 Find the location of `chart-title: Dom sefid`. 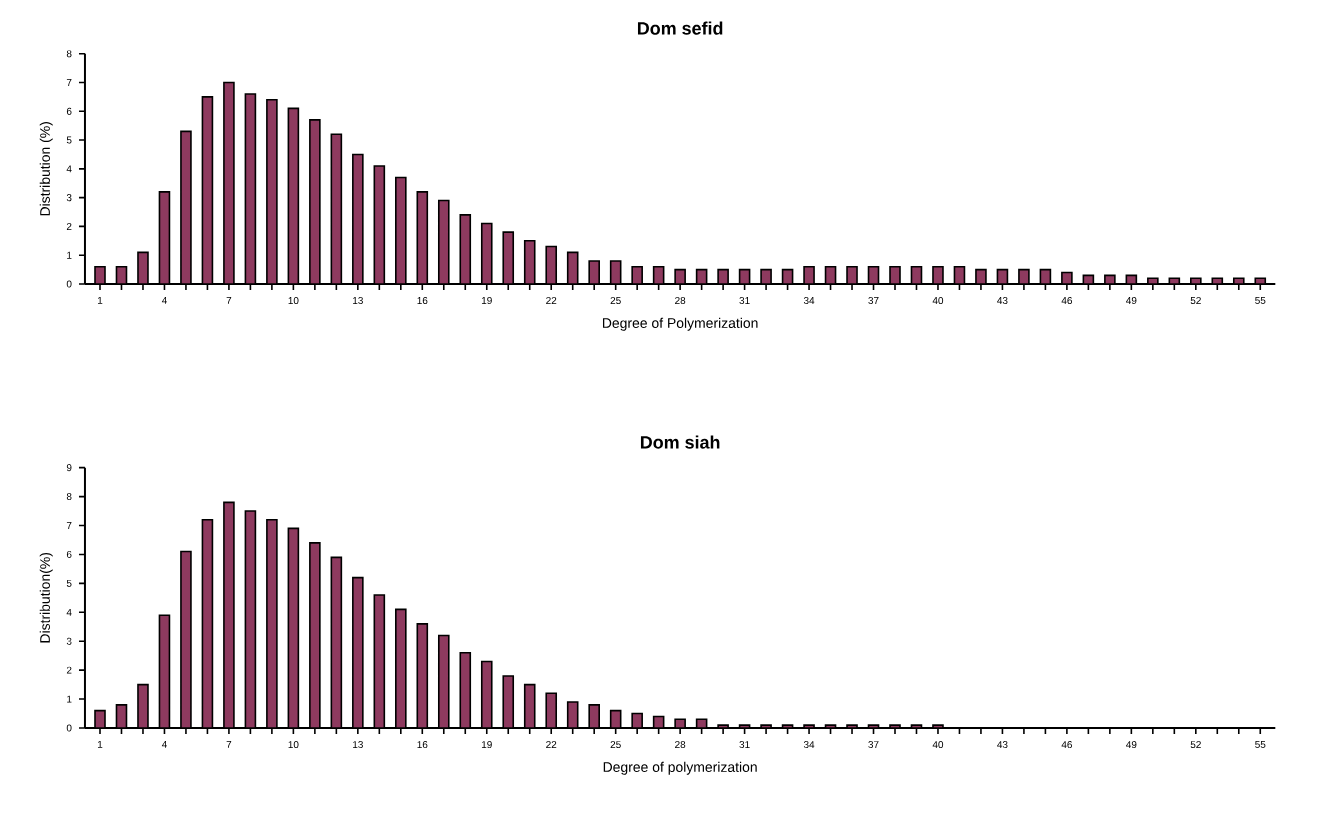

chart-title: Dom sefid is located at coordinates (680, 28).